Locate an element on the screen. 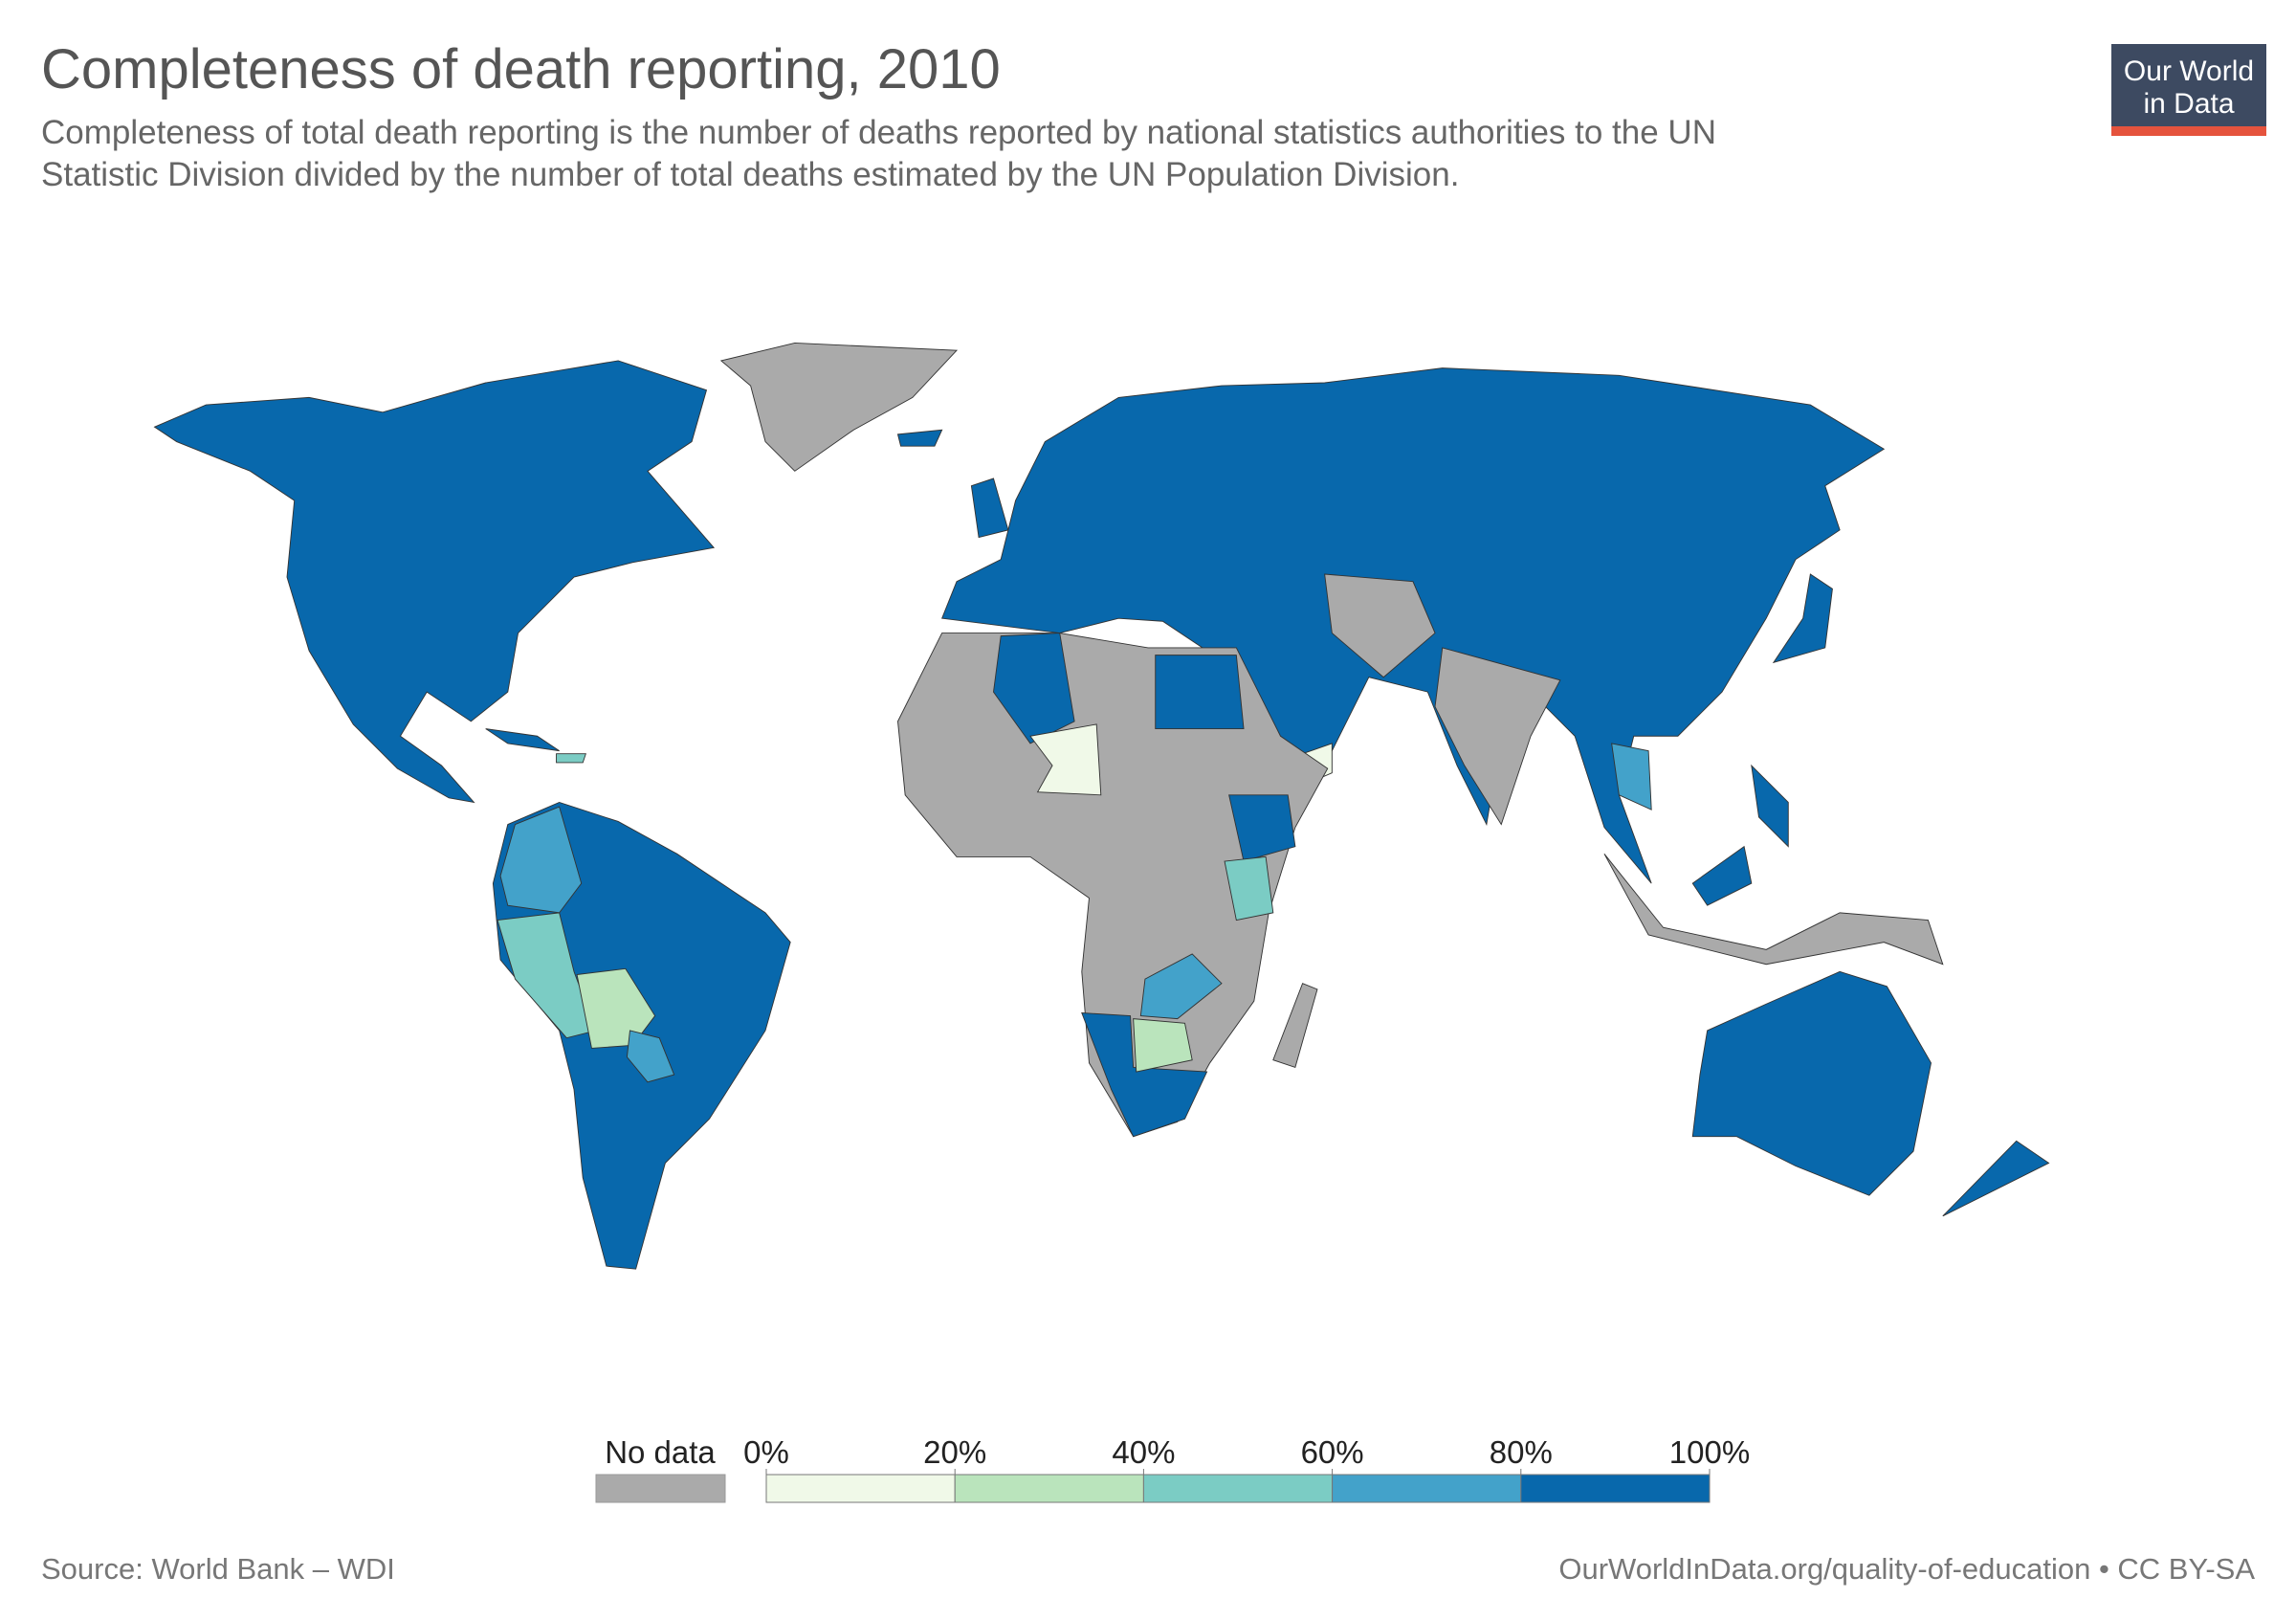  bolivia is located at coordinates (616, 1008).